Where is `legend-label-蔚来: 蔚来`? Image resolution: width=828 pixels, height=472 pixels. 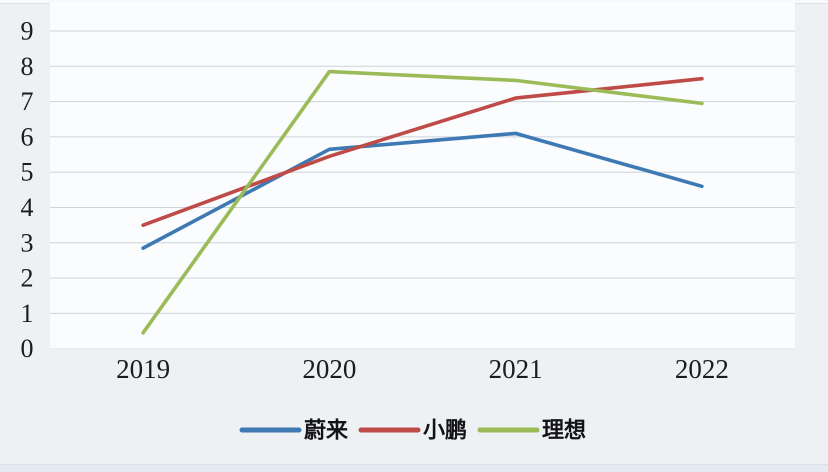 legend-label-蔚来: 蔚来 is located at coordinates (326, 430).